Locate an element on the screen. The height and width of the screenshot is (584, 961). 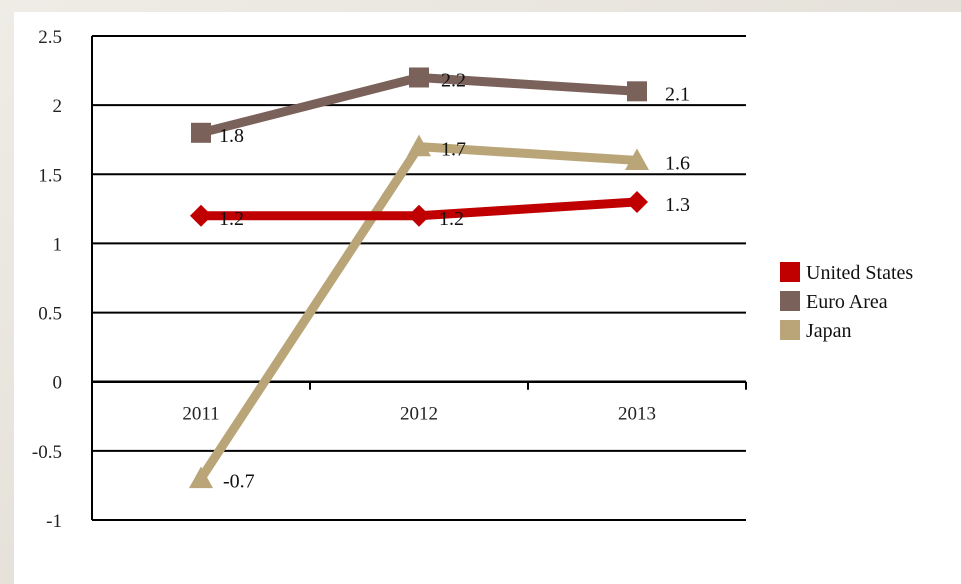
y-tick-label: -1 is located at coordinates (54, 521).